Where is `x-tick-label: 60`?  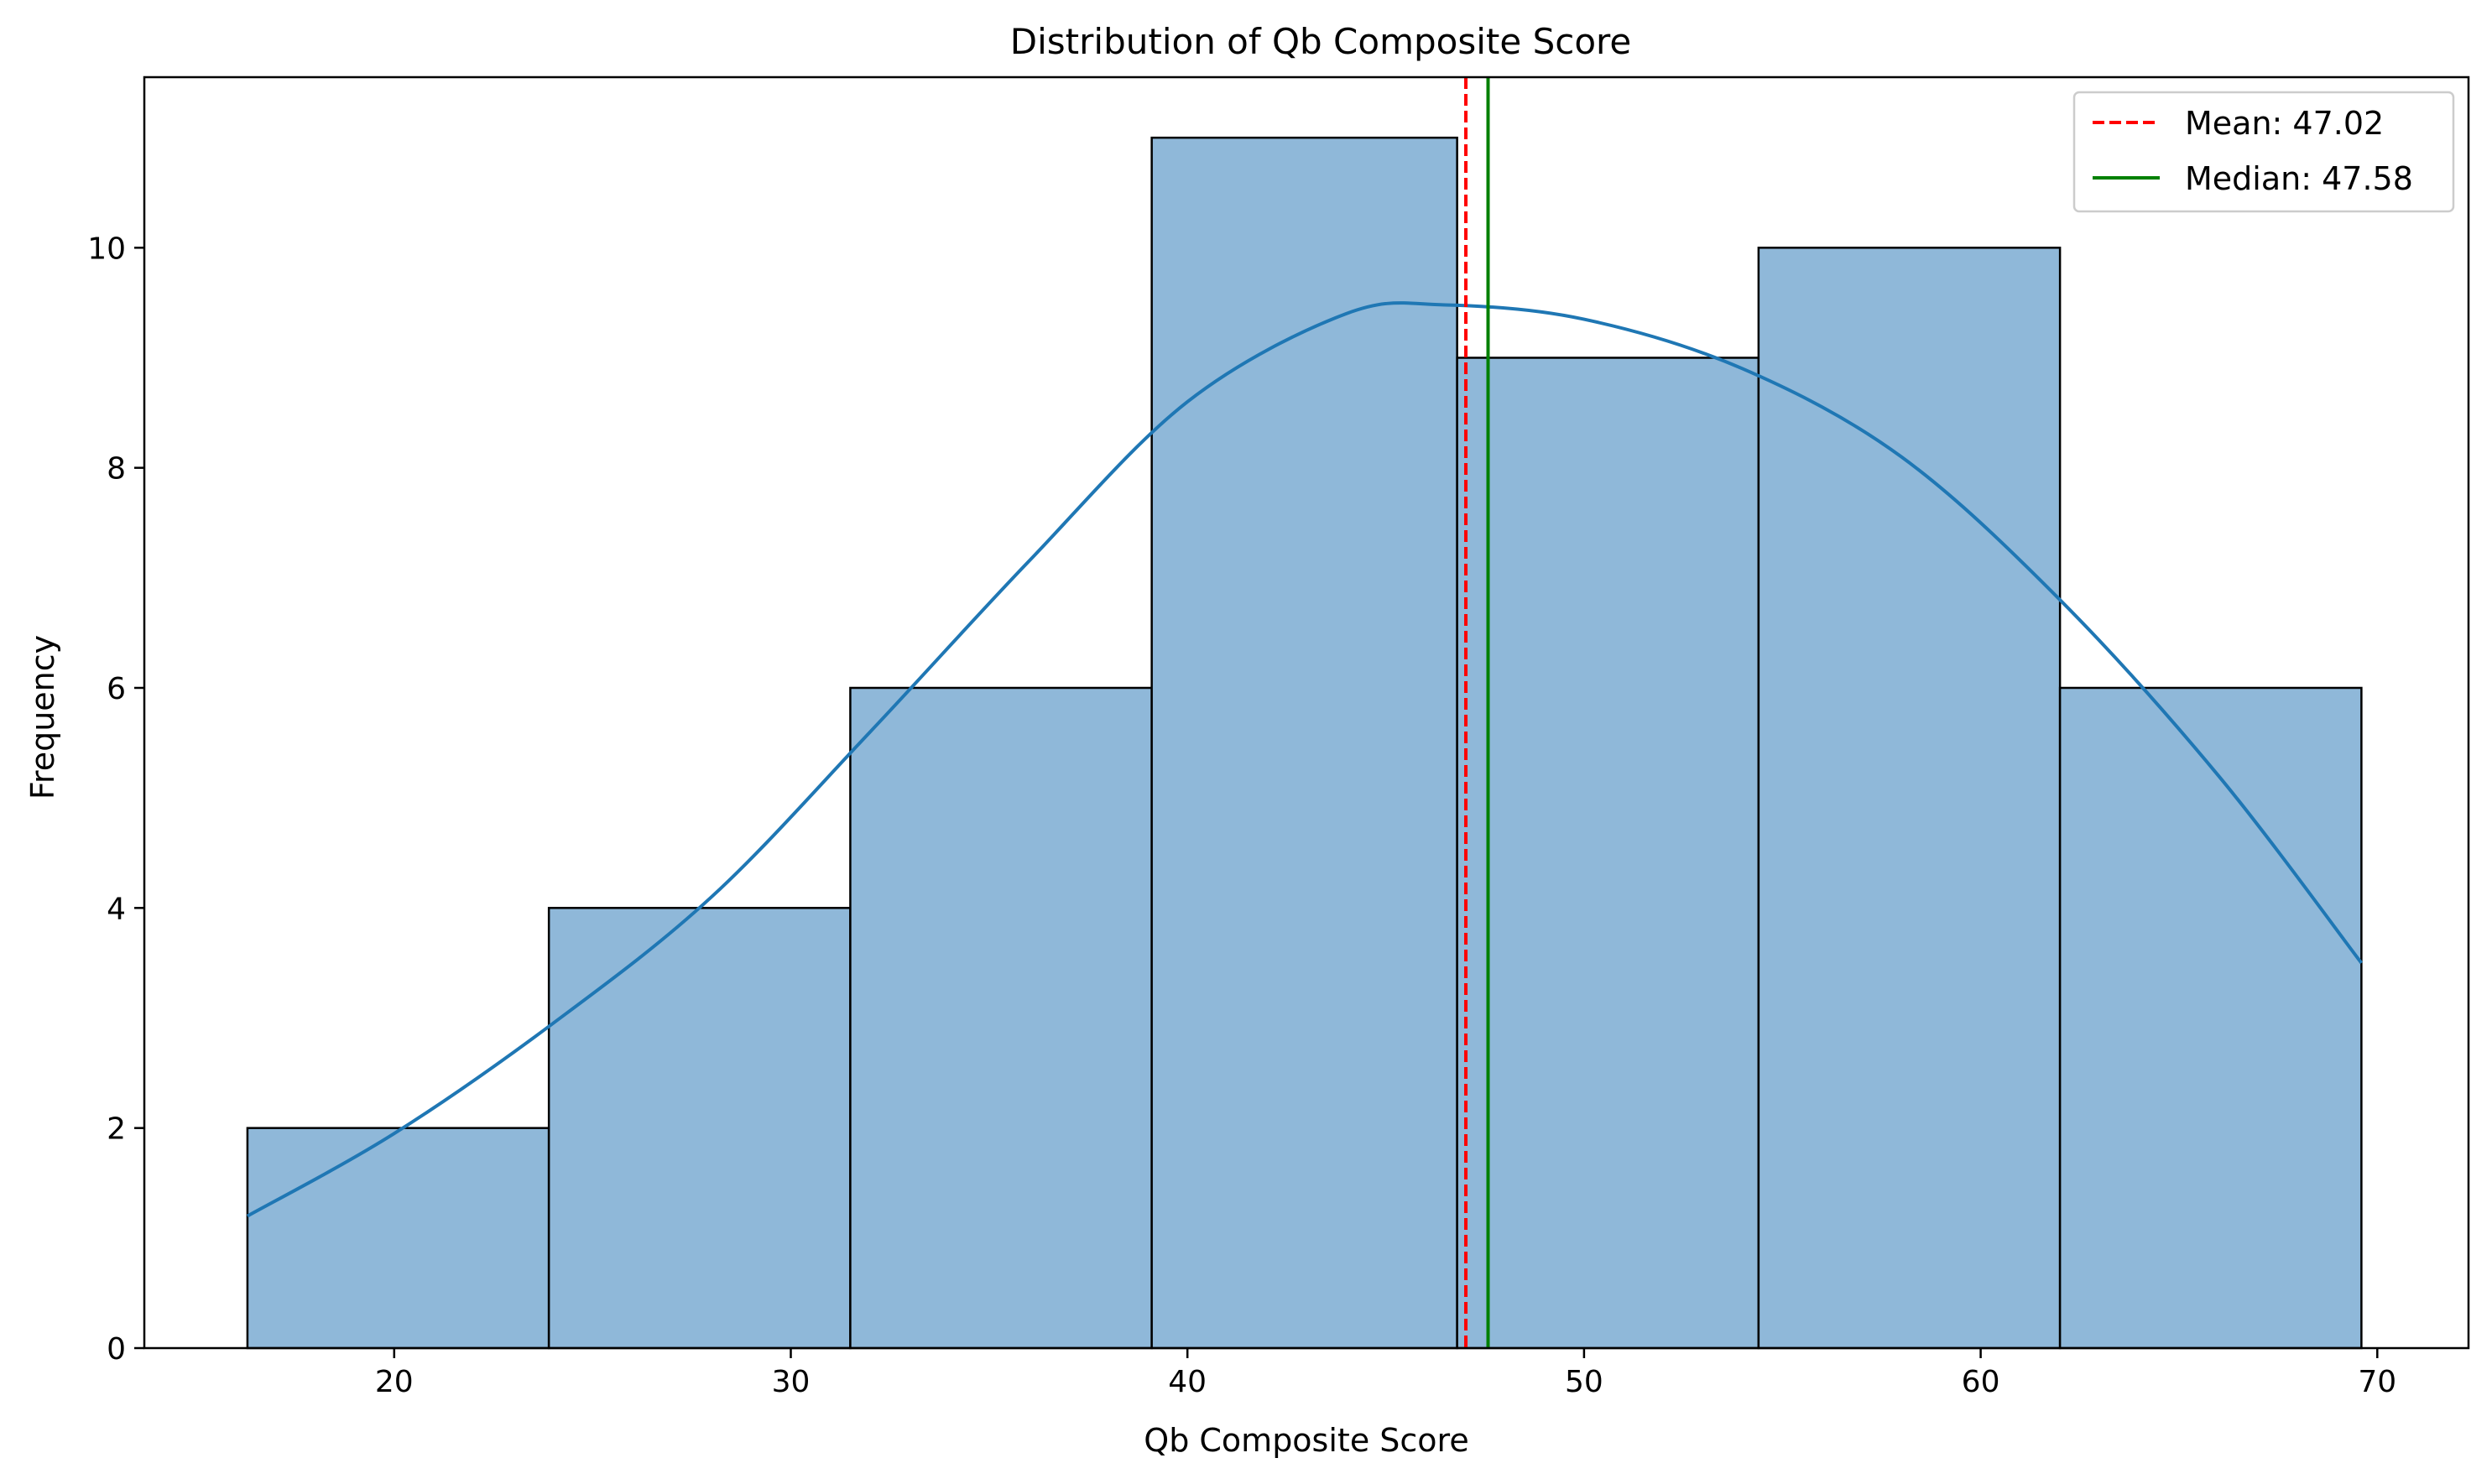 x-tick-label: 60 is located at coordinates (1981, 1382).